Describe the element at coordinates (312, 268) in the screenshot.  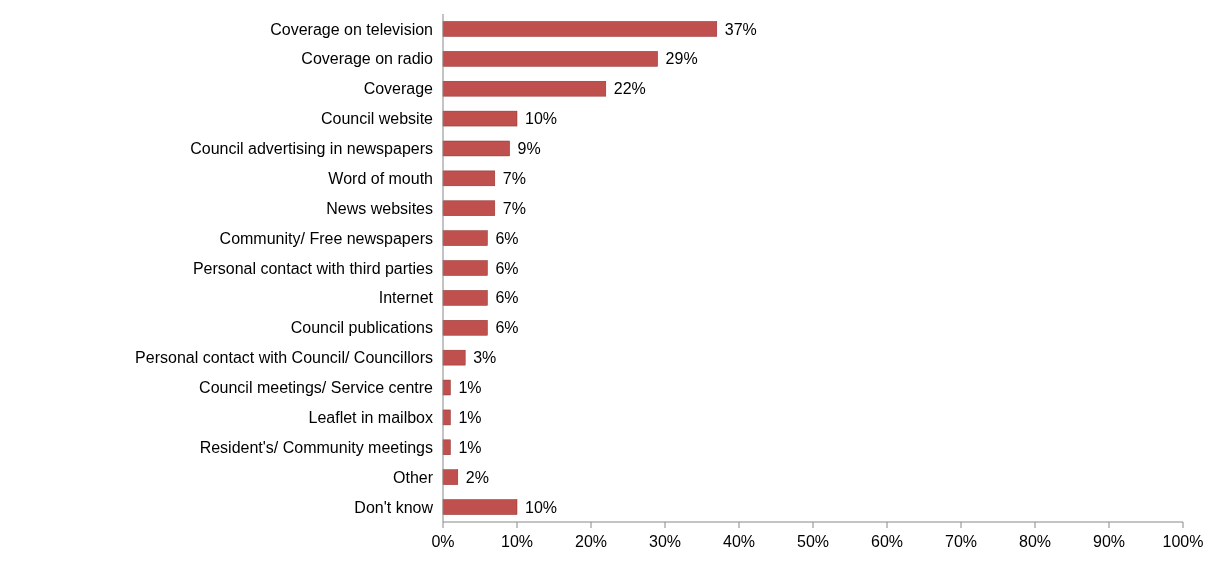
I see `y-tick-label: Personal contact with third parties` at that location.